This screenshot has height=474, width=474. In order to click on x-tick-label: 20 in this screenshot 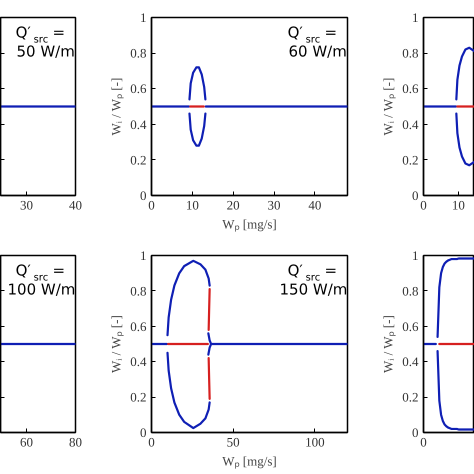, I will do `click(233, 205)`.